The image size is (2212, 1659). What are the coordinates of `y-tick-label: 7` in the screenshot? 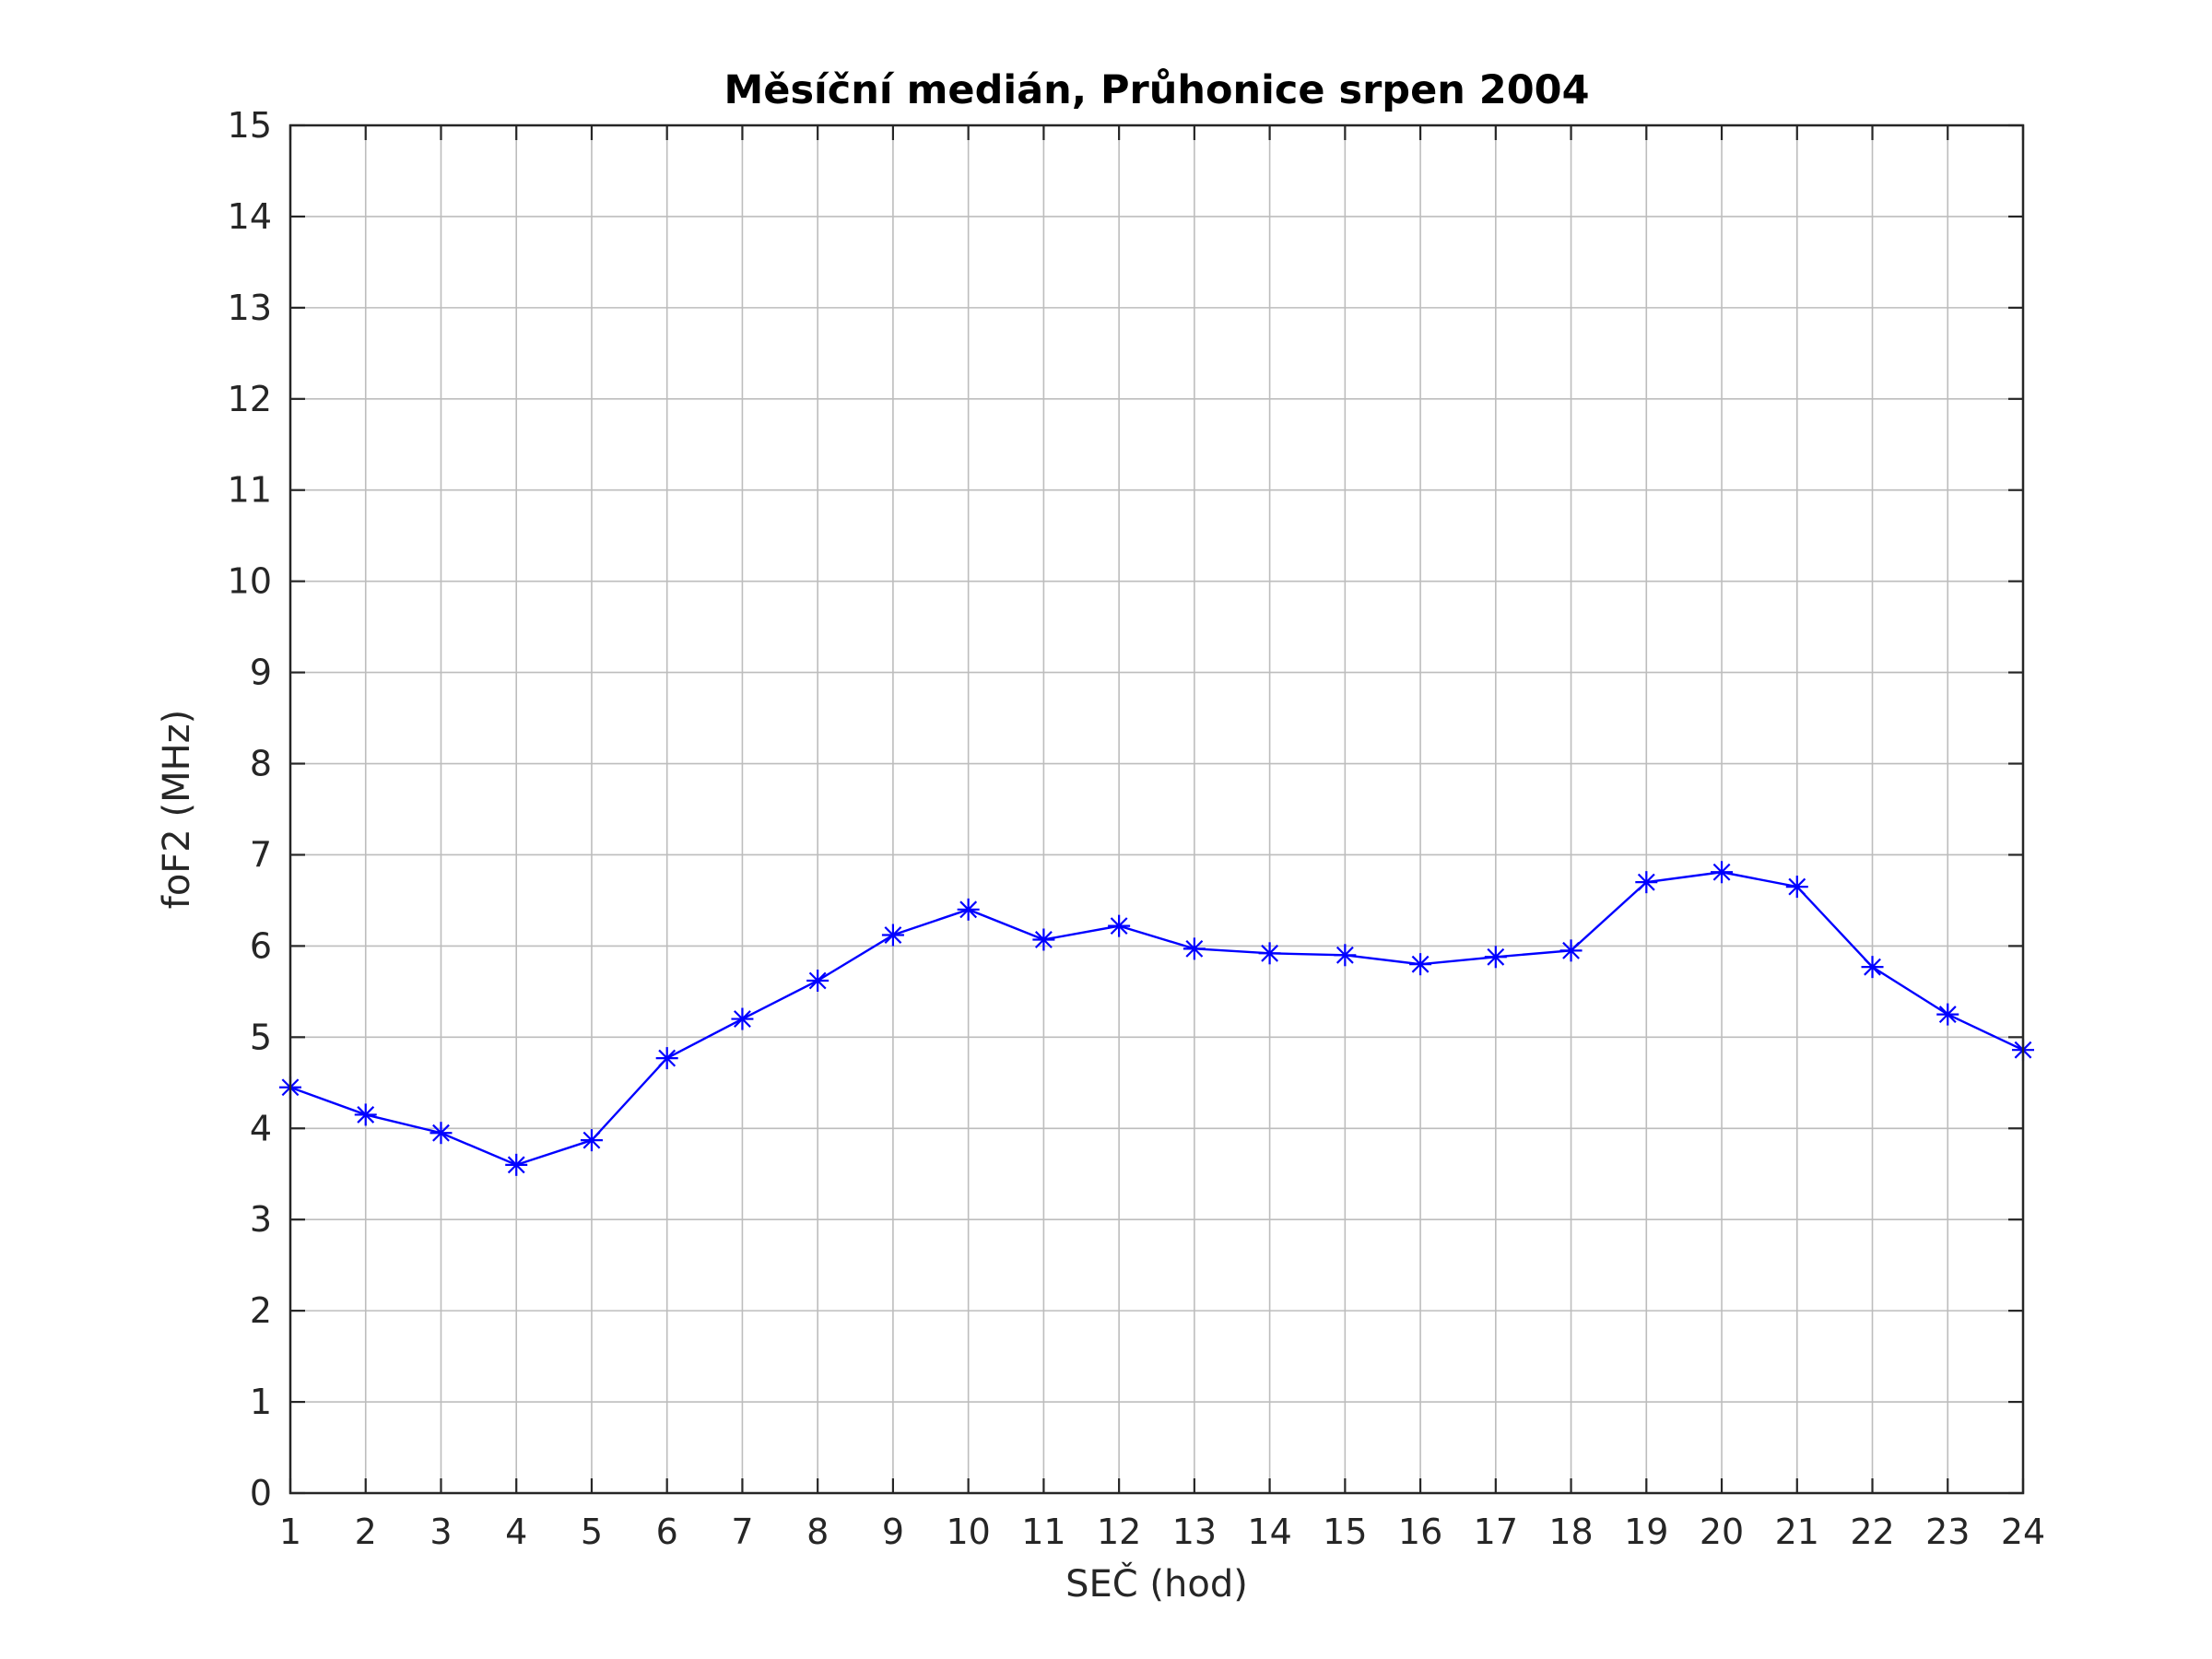 It's located at (261, 854).